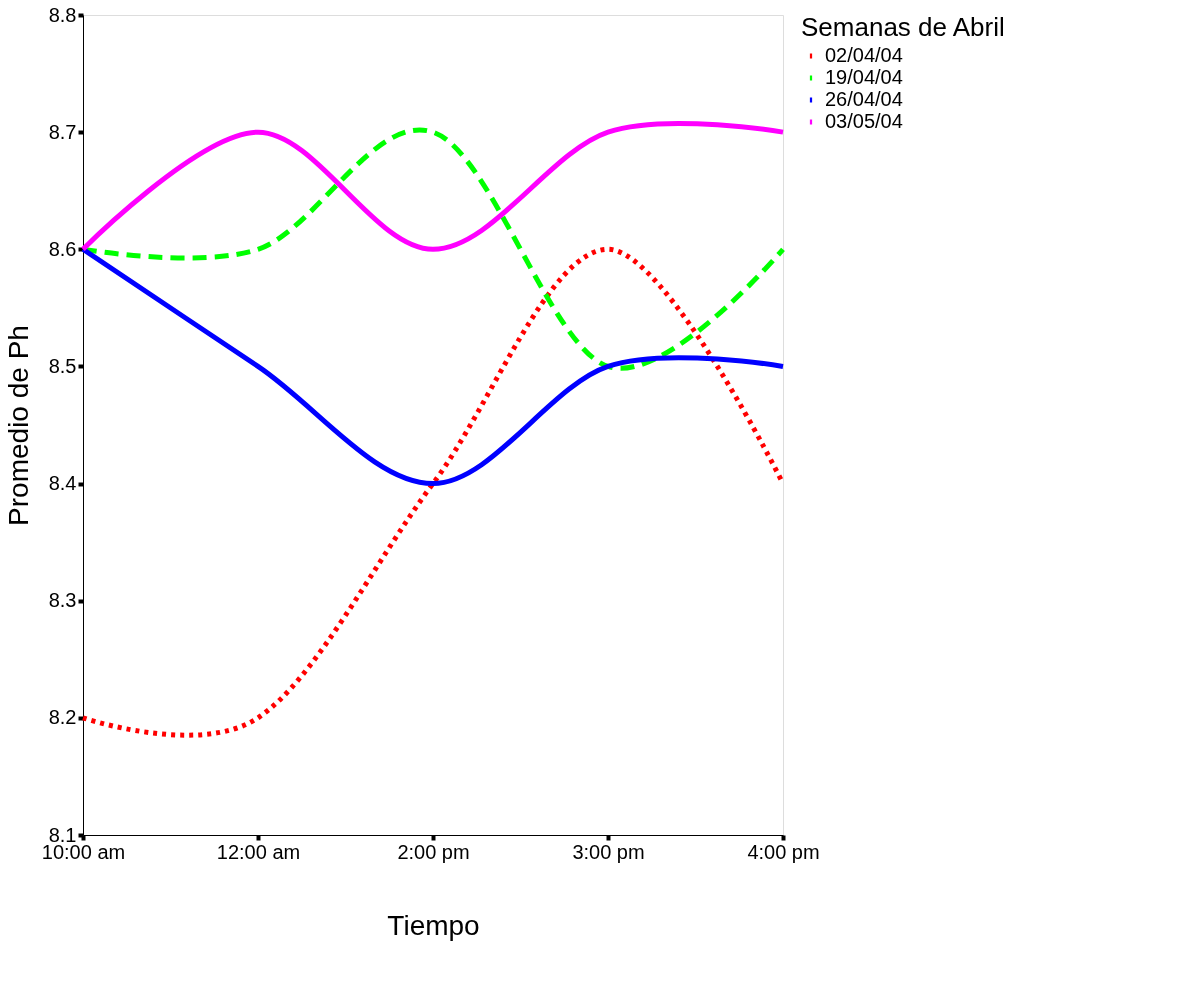 The height and width of the screenshot is (990, 1190). What do you see at coordinates (62, 365) in the screenshot?
I see `y-tick-label: 8.5` at bounding box center [62, 365].